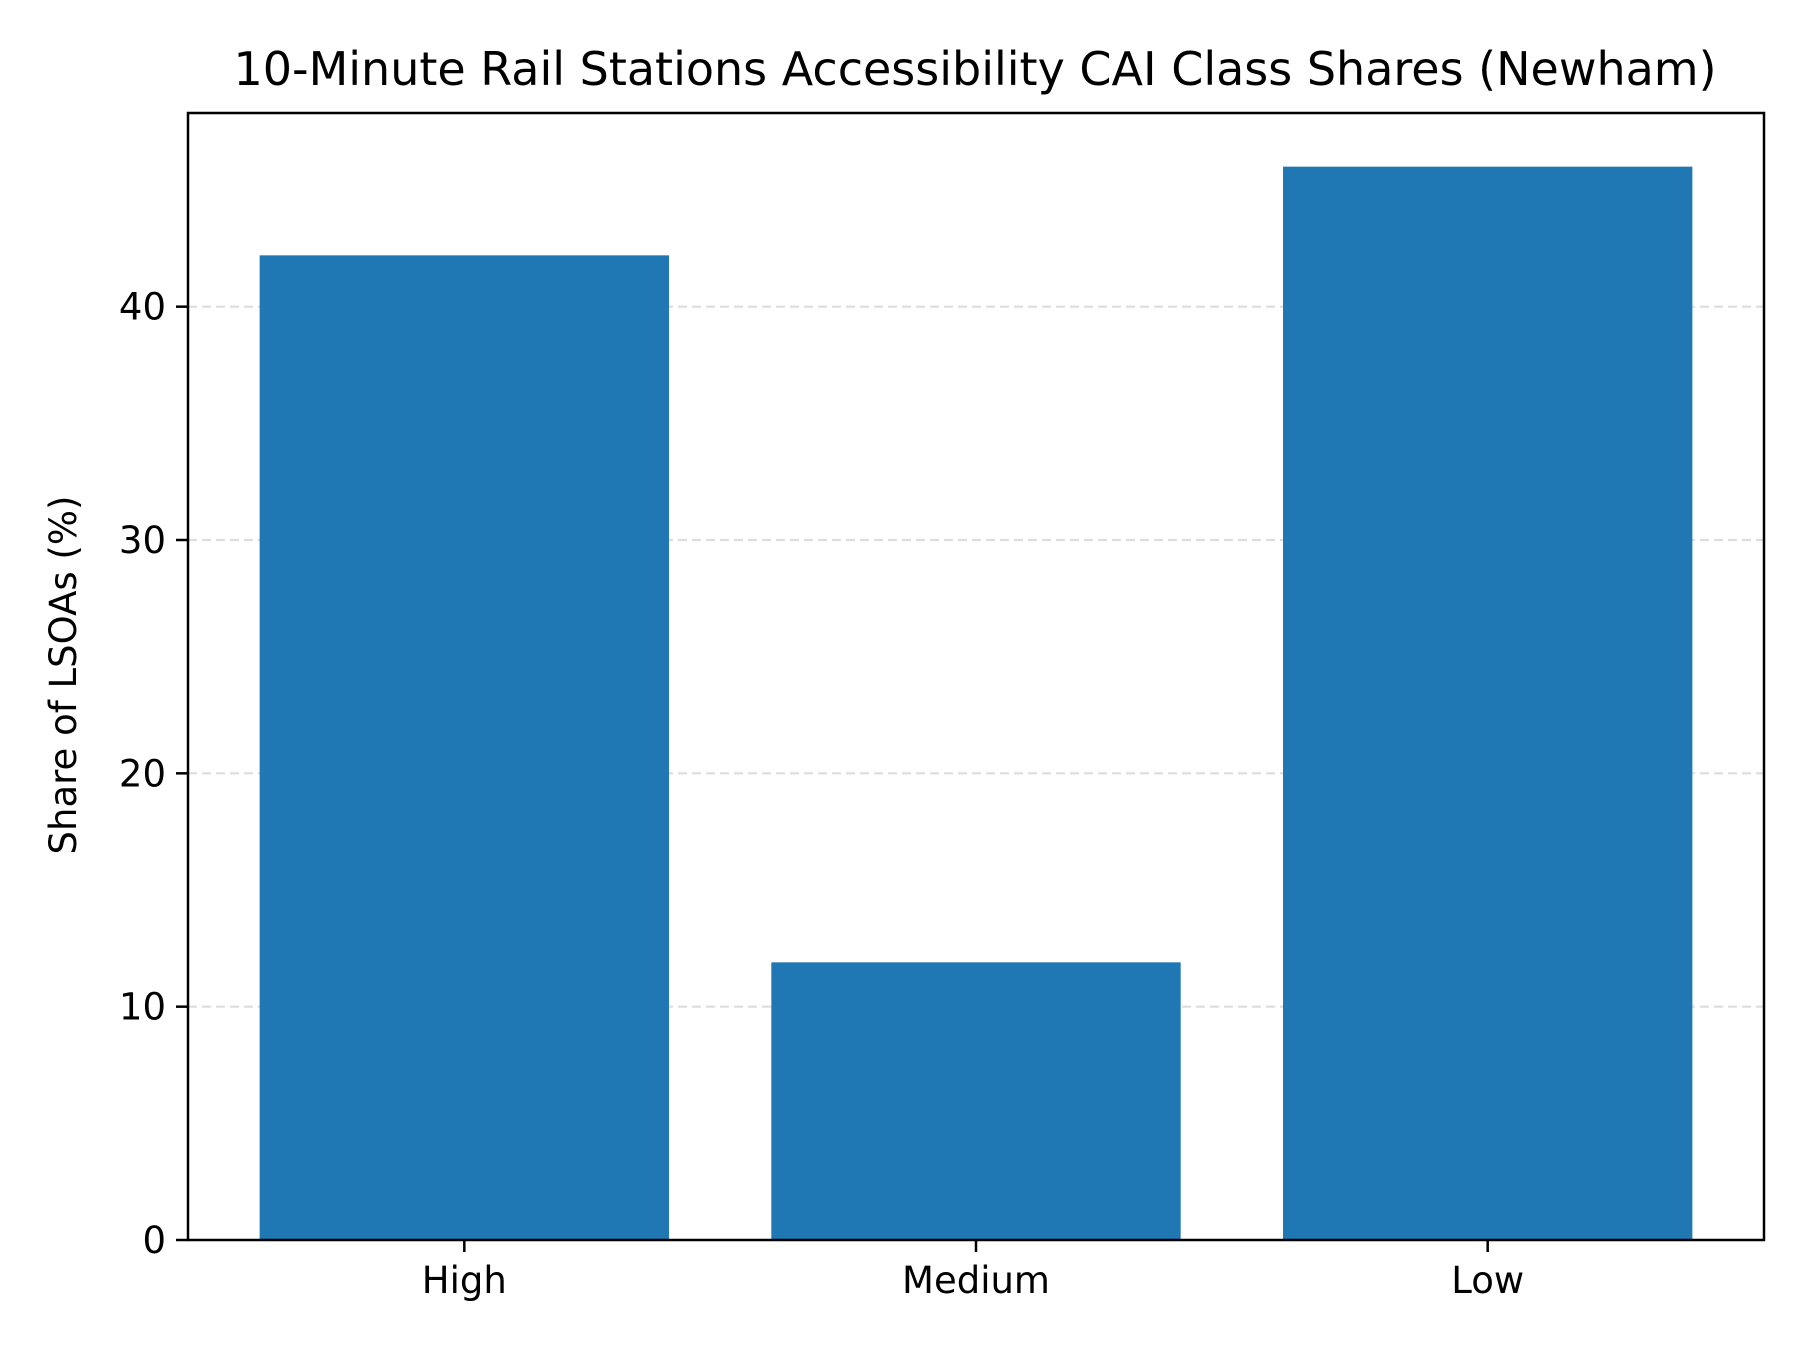 Image resolution: width=1800 pixels, height=1350 pixels. Describe the element at coordinates (976, 1280) in the screenshot. I see `x-tick-label-medium: Medium` at that location.